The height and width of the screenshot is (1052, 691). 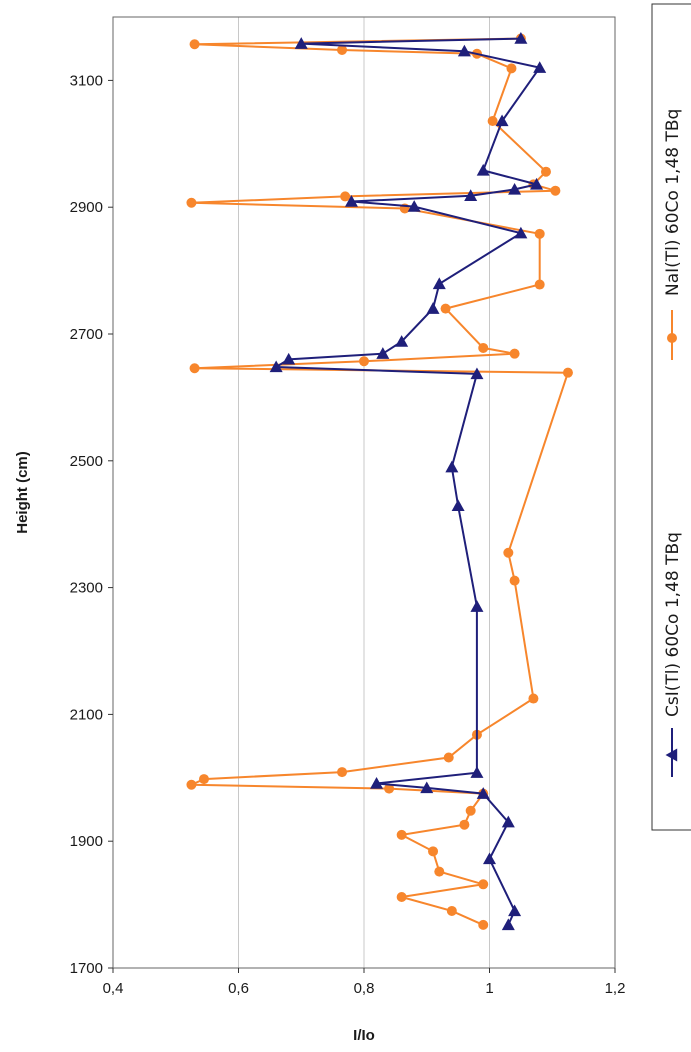 I want to click on legend-item: NaI(Tl) 60Co 1,48 TBq, so click(x=673, y=234).